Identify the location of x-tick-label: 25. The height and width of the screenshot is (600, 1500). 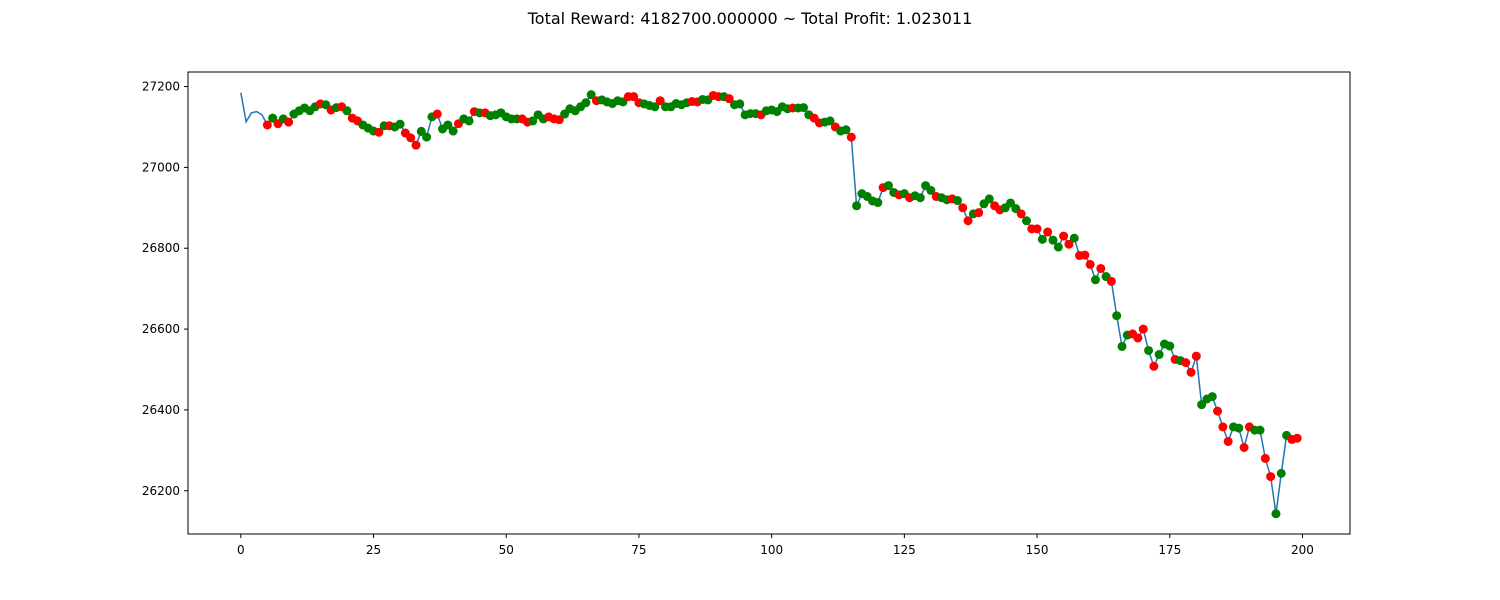
(373, 550).